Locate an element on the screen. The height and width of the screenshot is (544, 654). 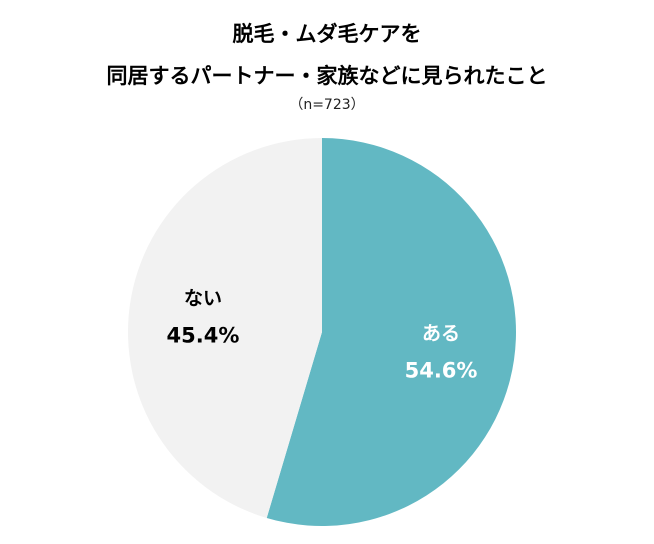
chart-subtitle: （n=723） is located at coordinates (327, 105).